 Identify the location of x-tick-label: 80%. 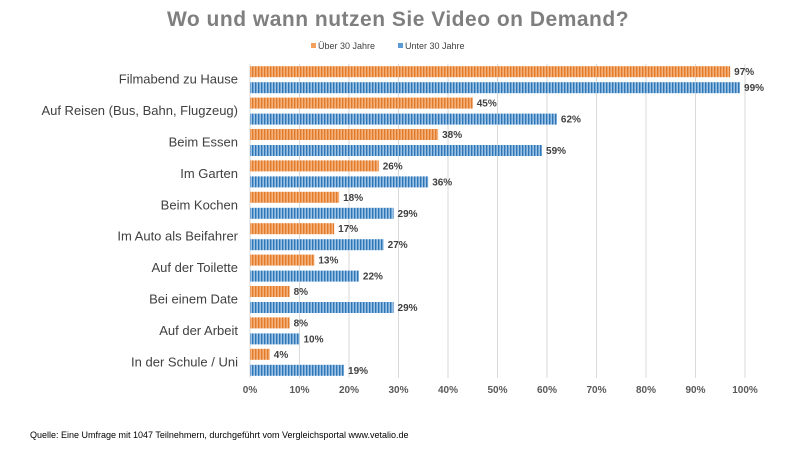
(646, 390).